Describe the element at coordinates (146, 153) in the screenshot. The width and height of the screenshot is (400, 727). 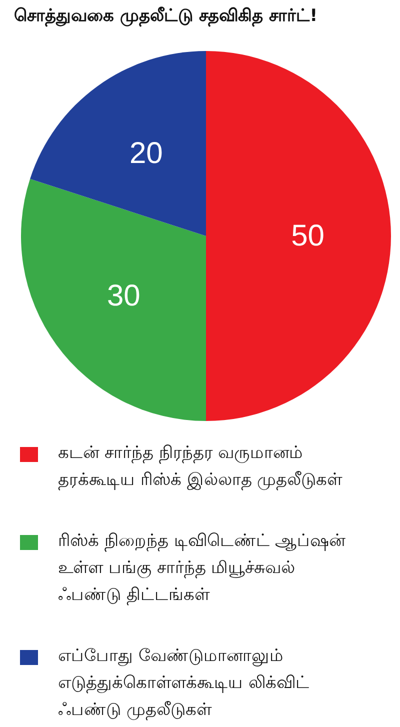
I see `data-label: 20` at that location.